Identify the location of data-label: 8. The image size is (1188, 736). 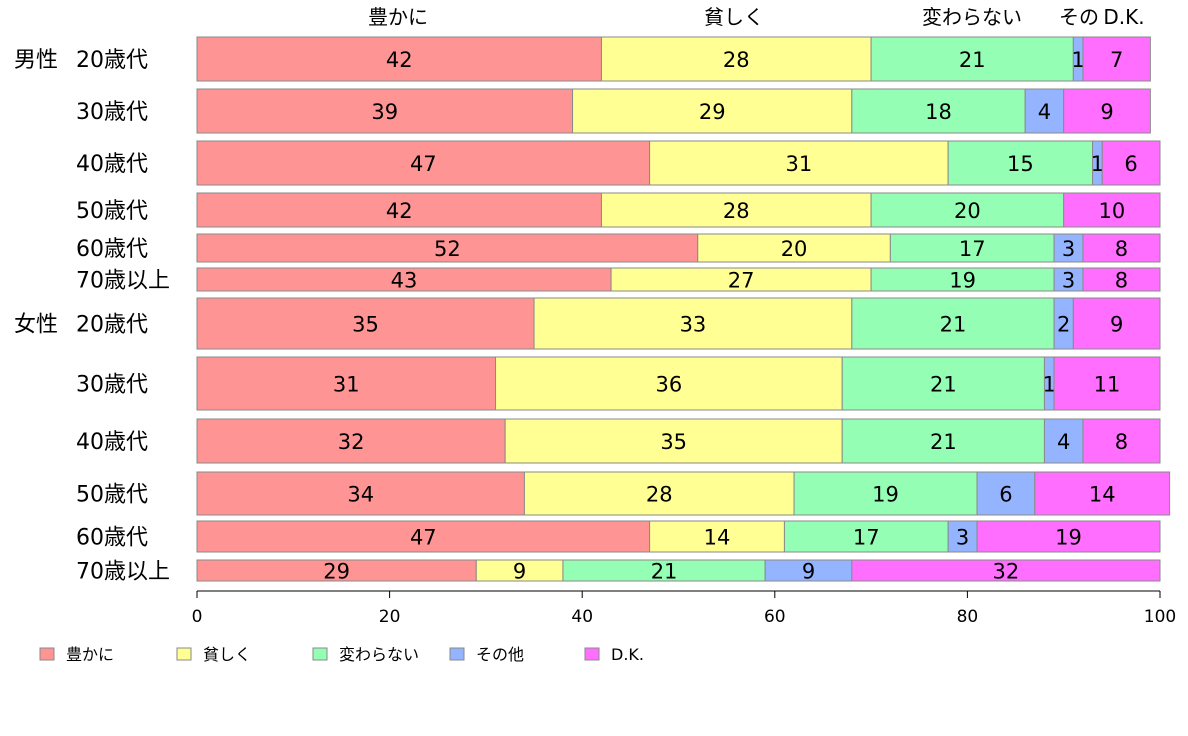
(1121, 281).